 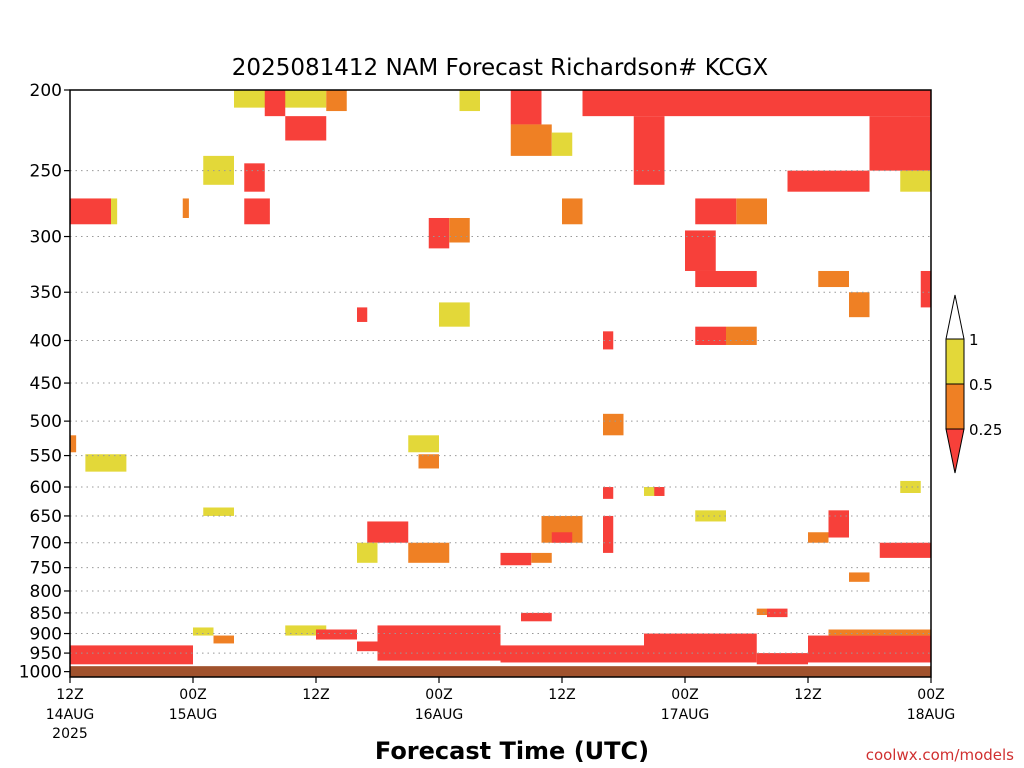 I want to click on y-tick-label: 350, so click(x=46, y=293).